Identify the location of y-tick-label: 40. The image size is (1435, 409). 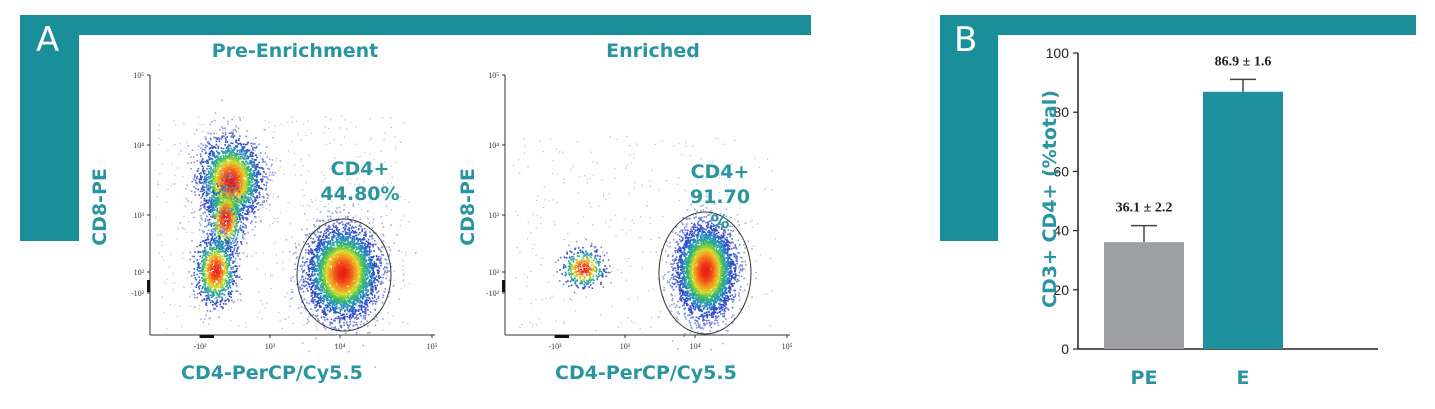
(1061, 231).